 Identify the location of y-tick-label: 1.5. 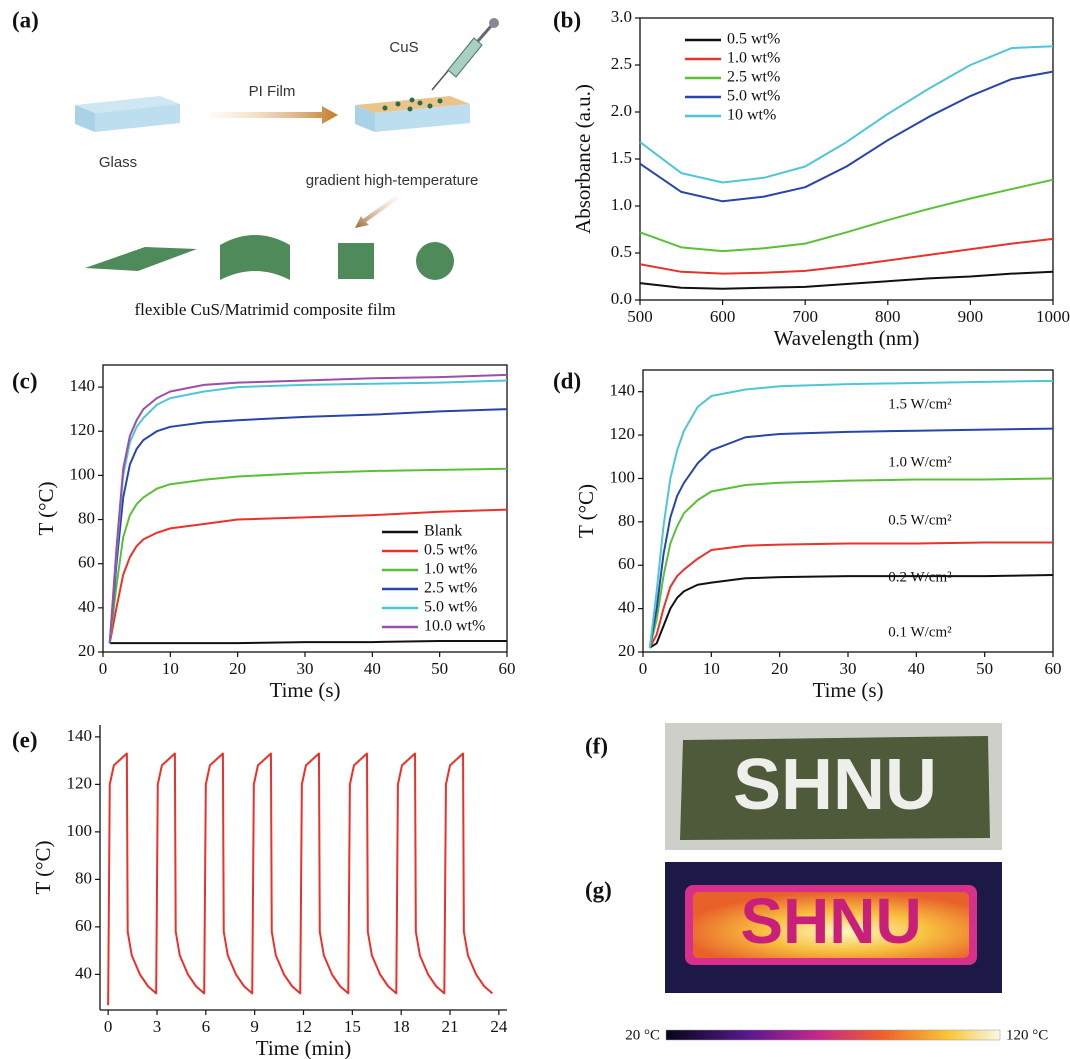
(621, 157).